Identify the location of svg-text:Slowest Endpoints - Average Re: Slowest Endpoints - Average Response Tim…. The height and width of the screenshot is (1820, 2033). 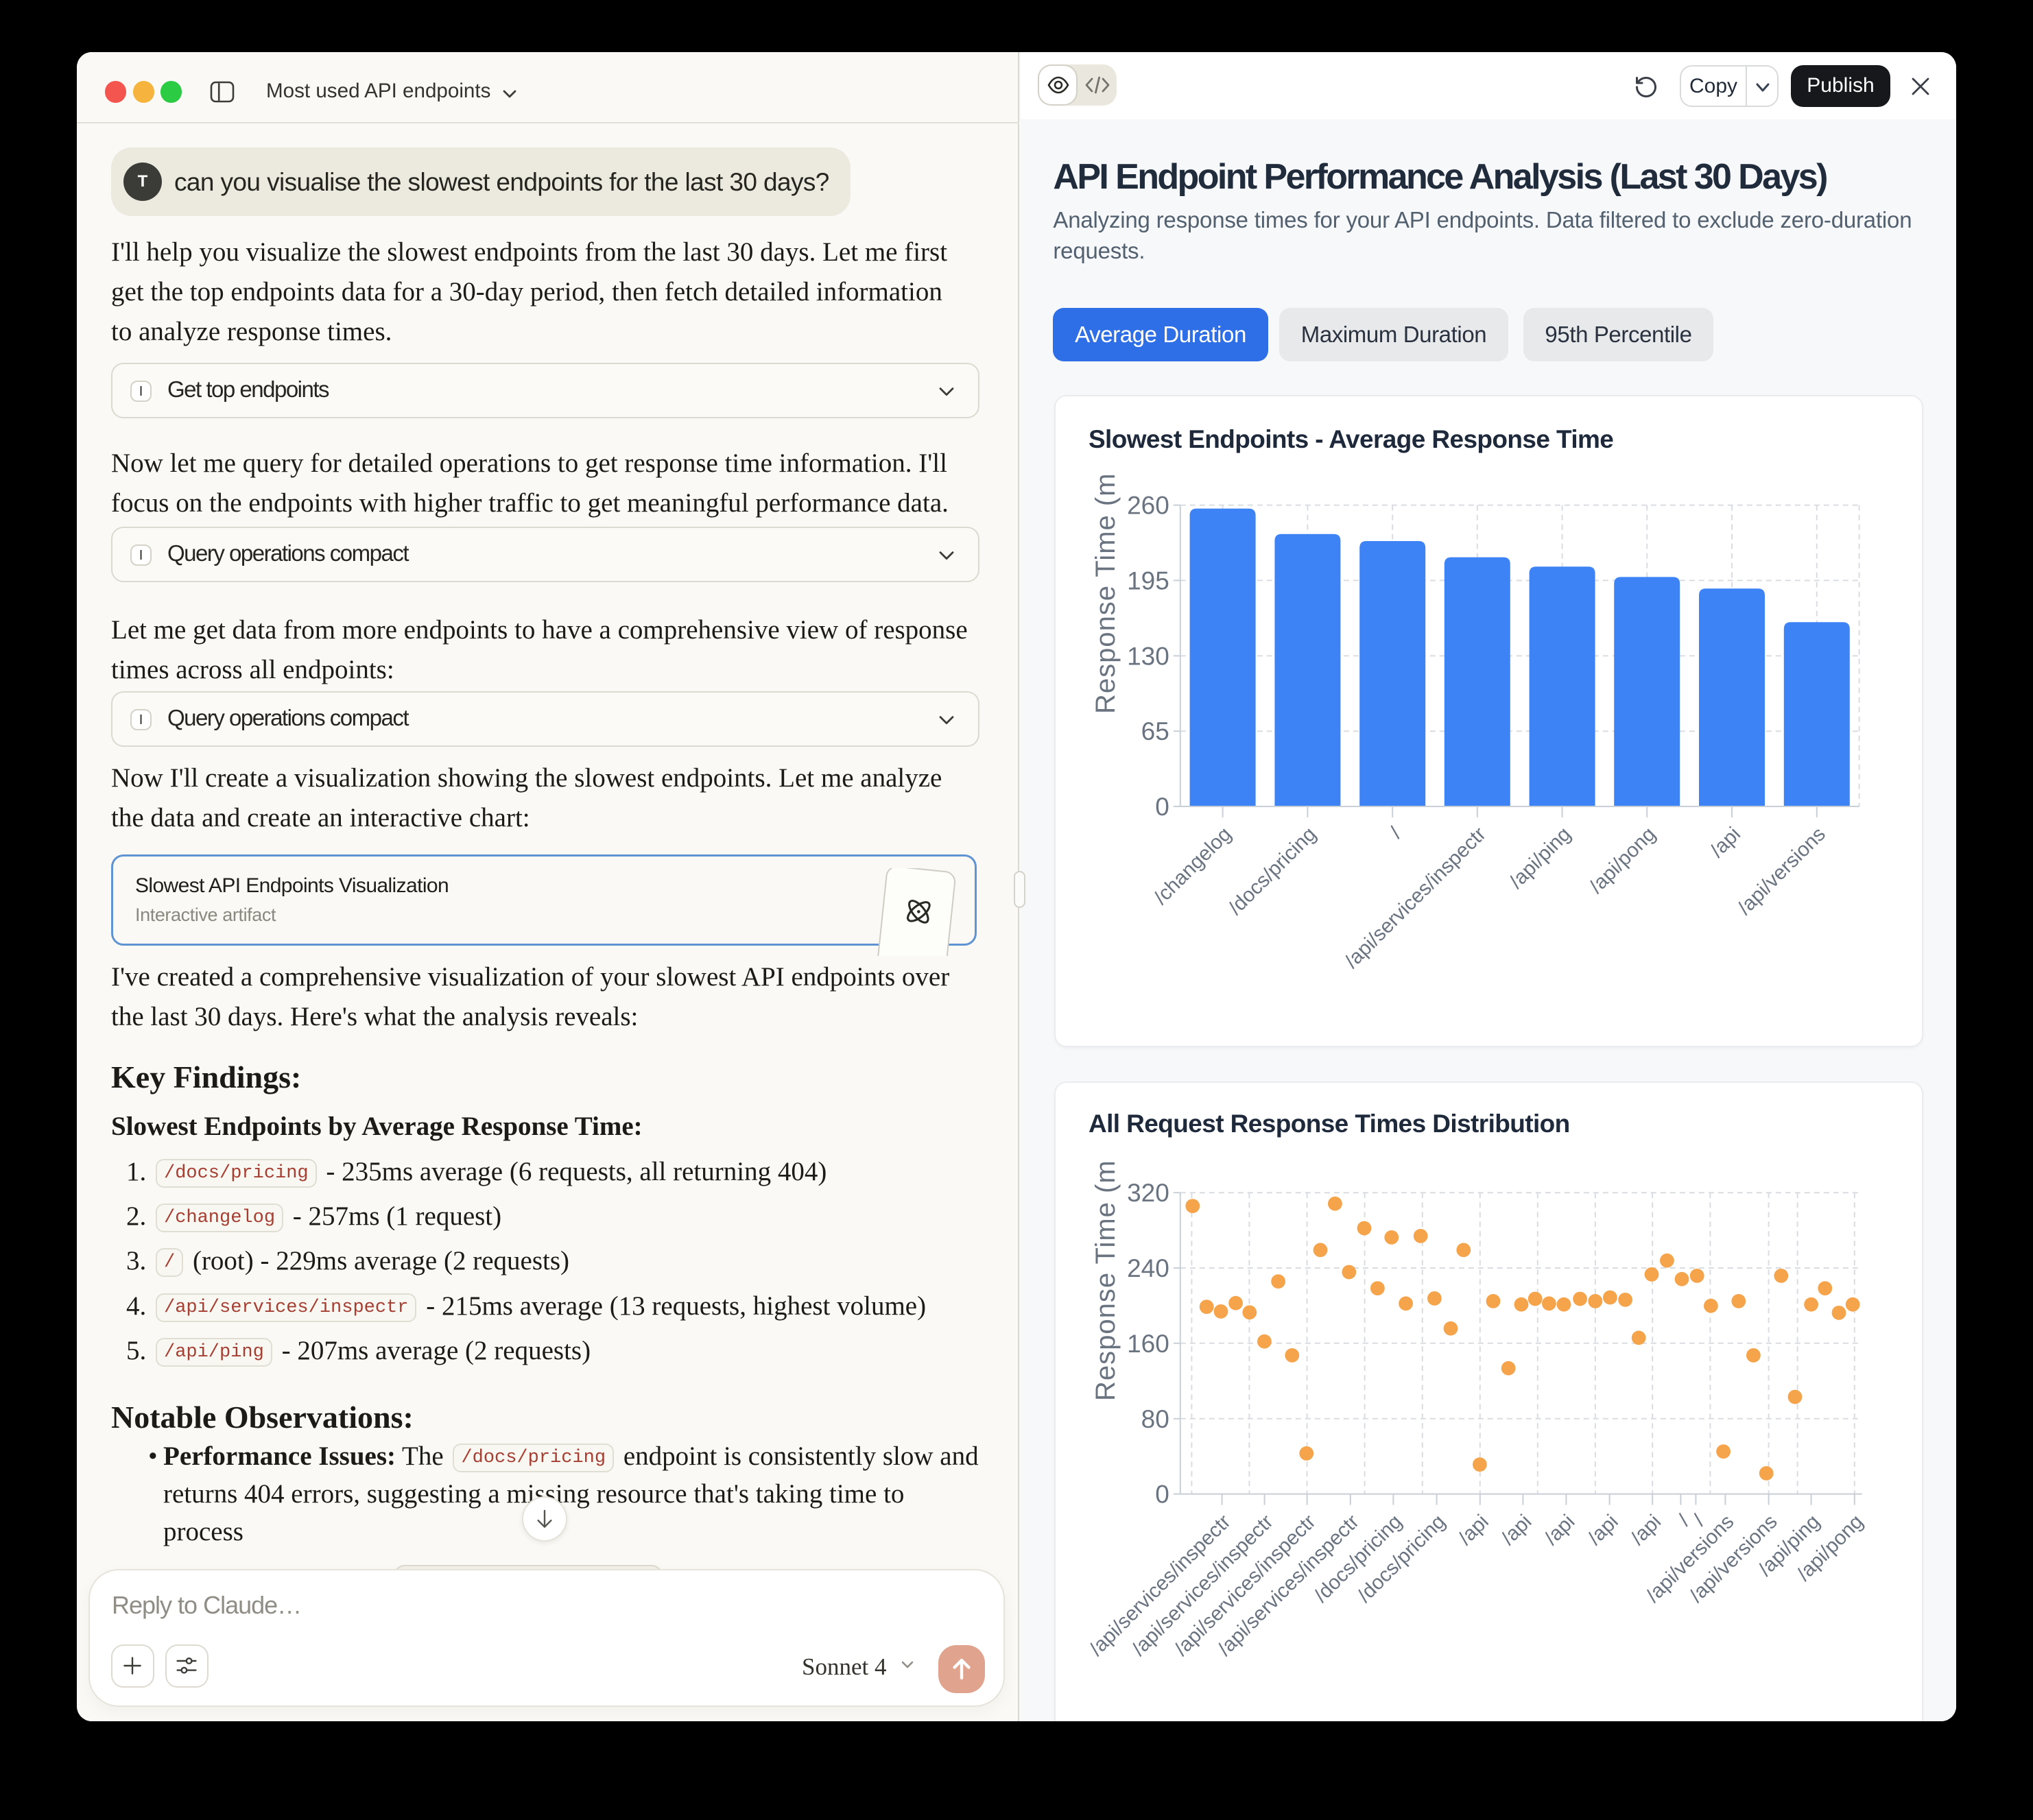
(1351, 439).